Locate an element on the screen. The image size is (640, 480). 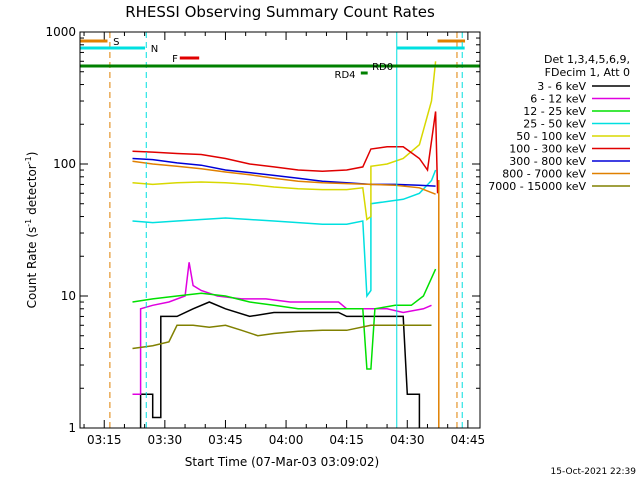
x-tick-label: 04:00 is located at coordinates (286, 440).